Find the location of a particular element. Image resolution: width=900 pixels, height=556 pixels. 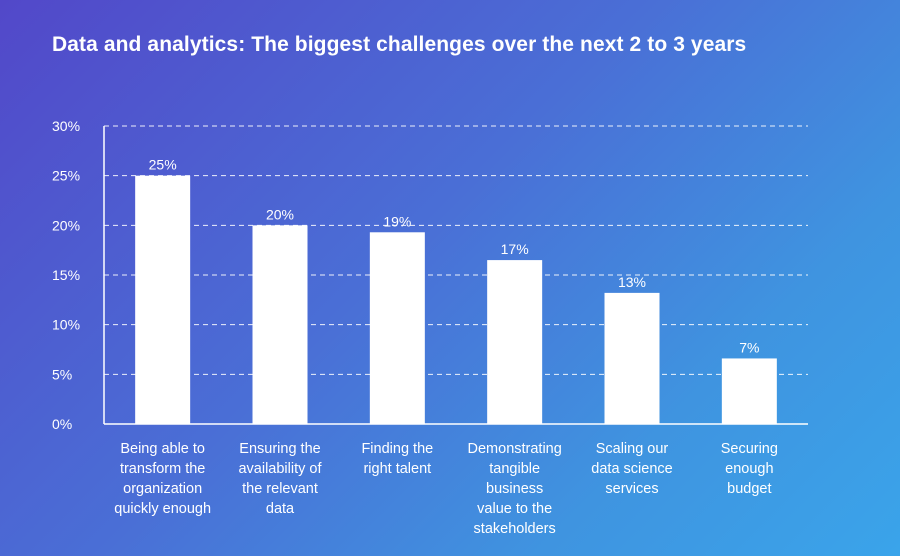

data-label: 19% is located at coordinates (397, 221).